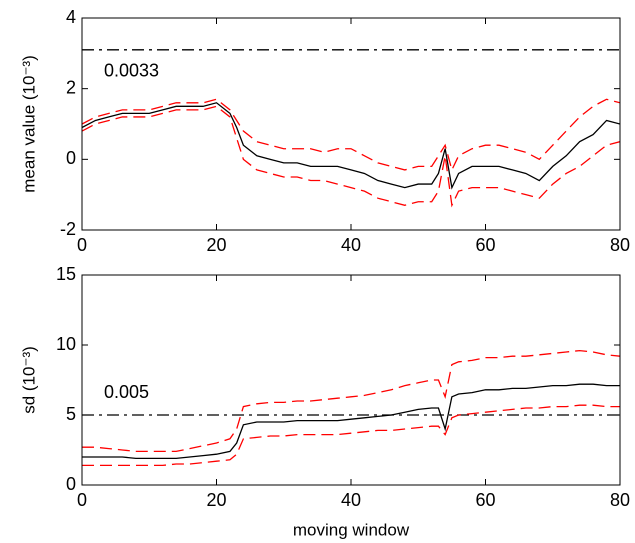 Image resolution: width=635 pixels, height=543 pixels. I want to click on y-axis-label: mean value (10⁻³), so click(28, 123).